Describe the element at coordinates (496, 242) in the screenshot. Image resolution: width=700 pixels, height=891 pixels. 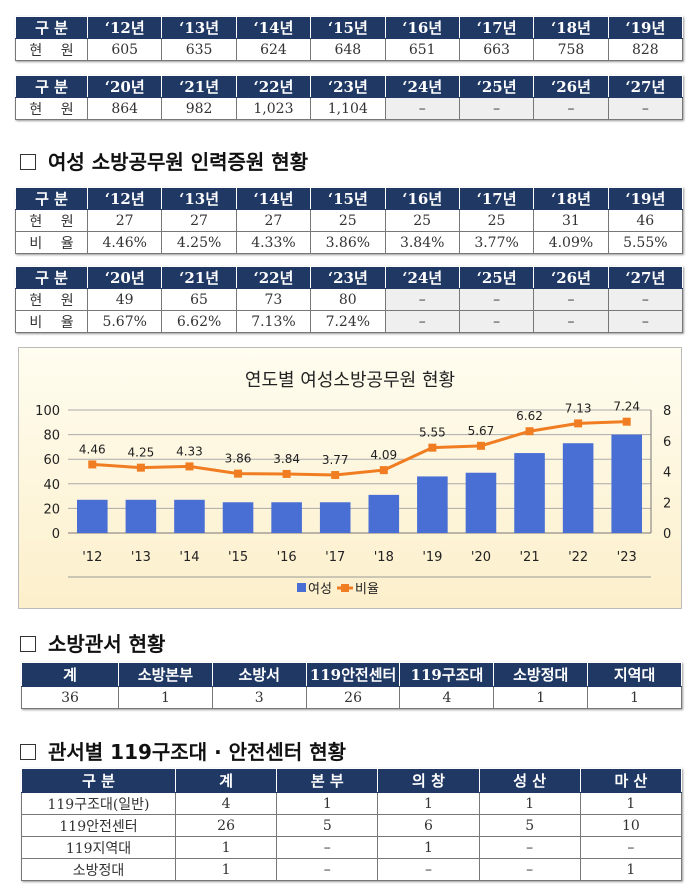
I see `table-cell: 3.77%` at that location.